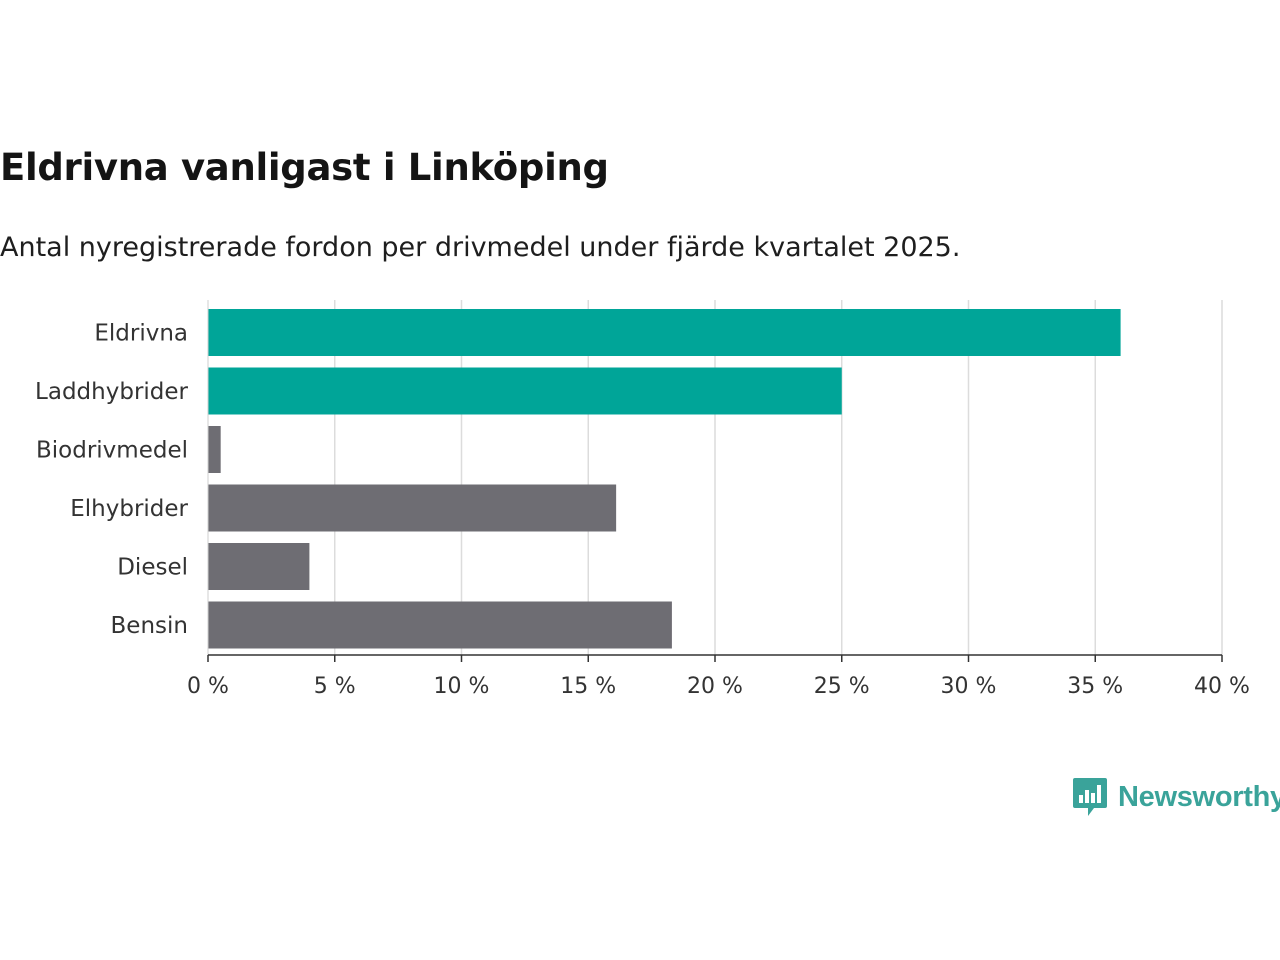 This screenshot has height=960, width=1280. What do you see at coordinates (1095, 686) in the screenshot?
I see `x-tick-label-7: 35 %` at bounding box center [1095, 686].